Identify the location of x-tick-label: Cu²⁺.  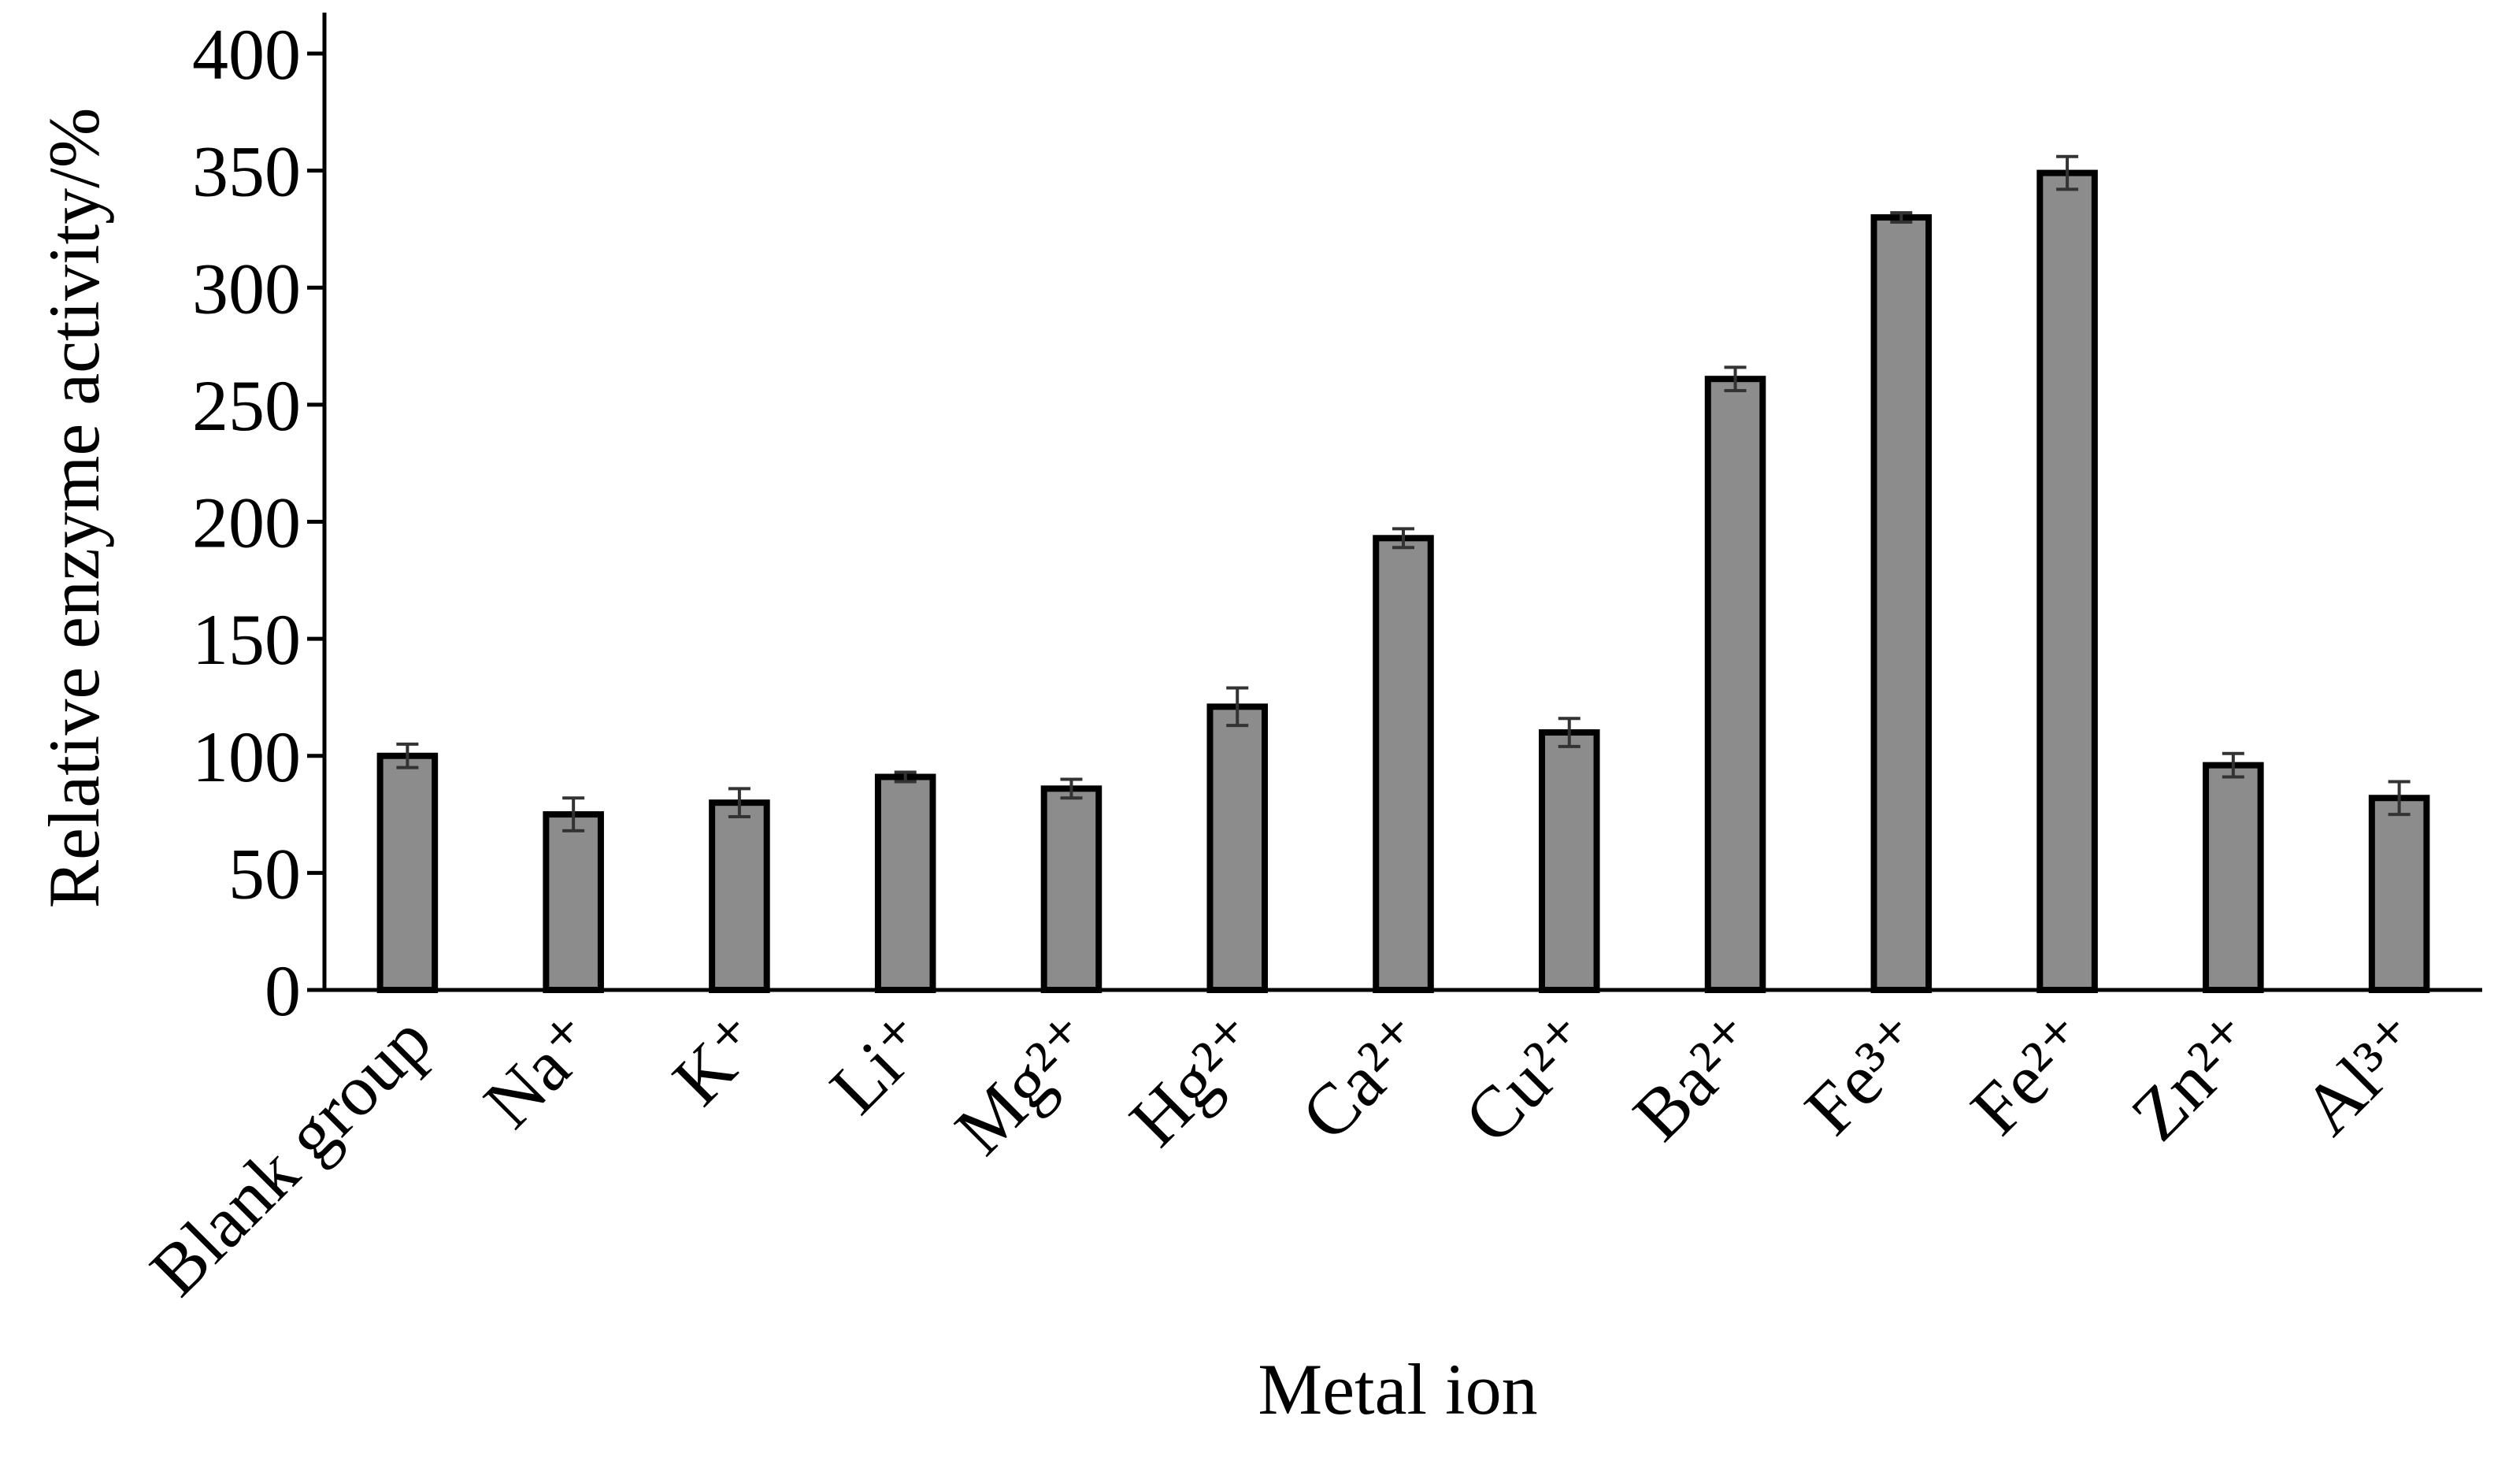
(1528, 1078).